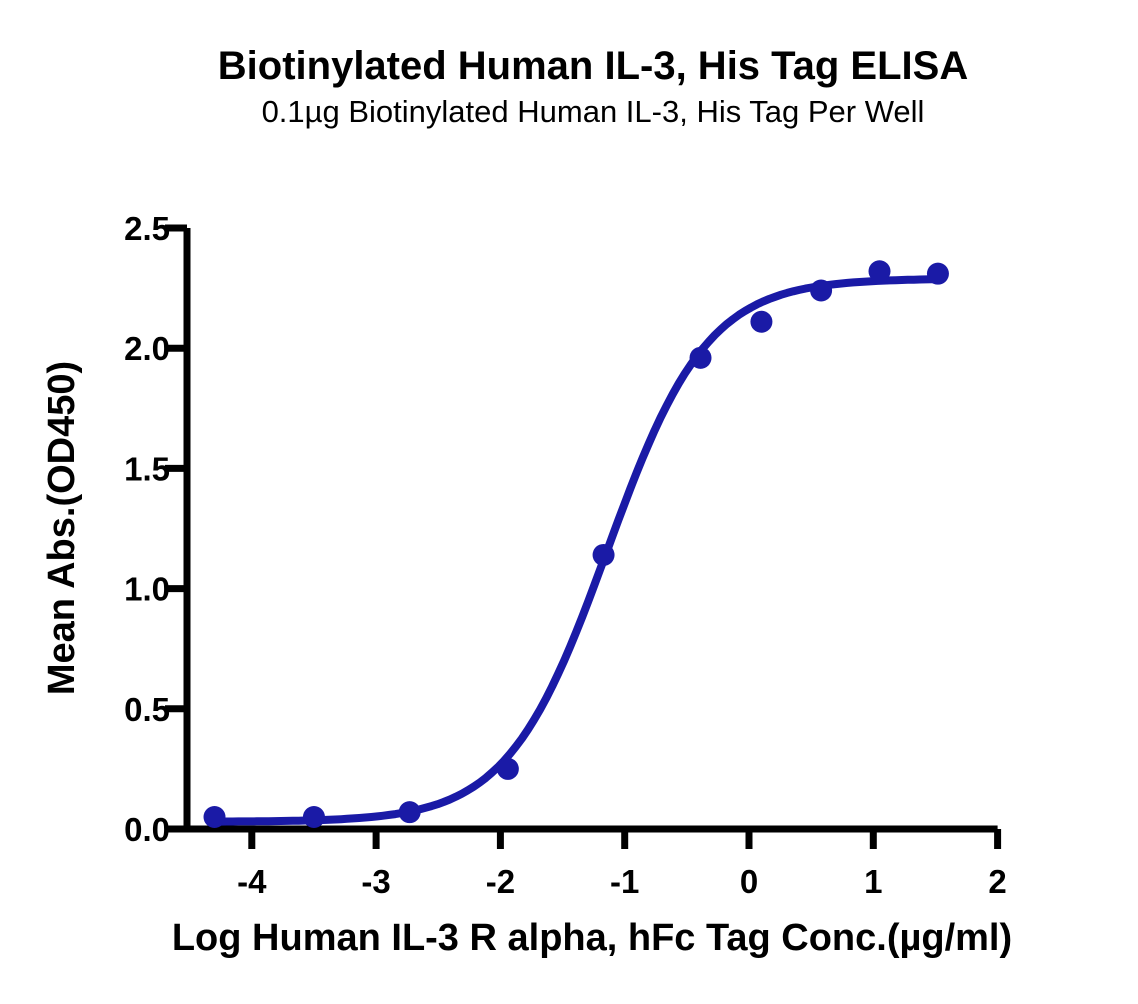 This screenshot has height=1004, width=1138. I want to click on y-axis-label: Mean Abs.(OD450), so click(62, 528).